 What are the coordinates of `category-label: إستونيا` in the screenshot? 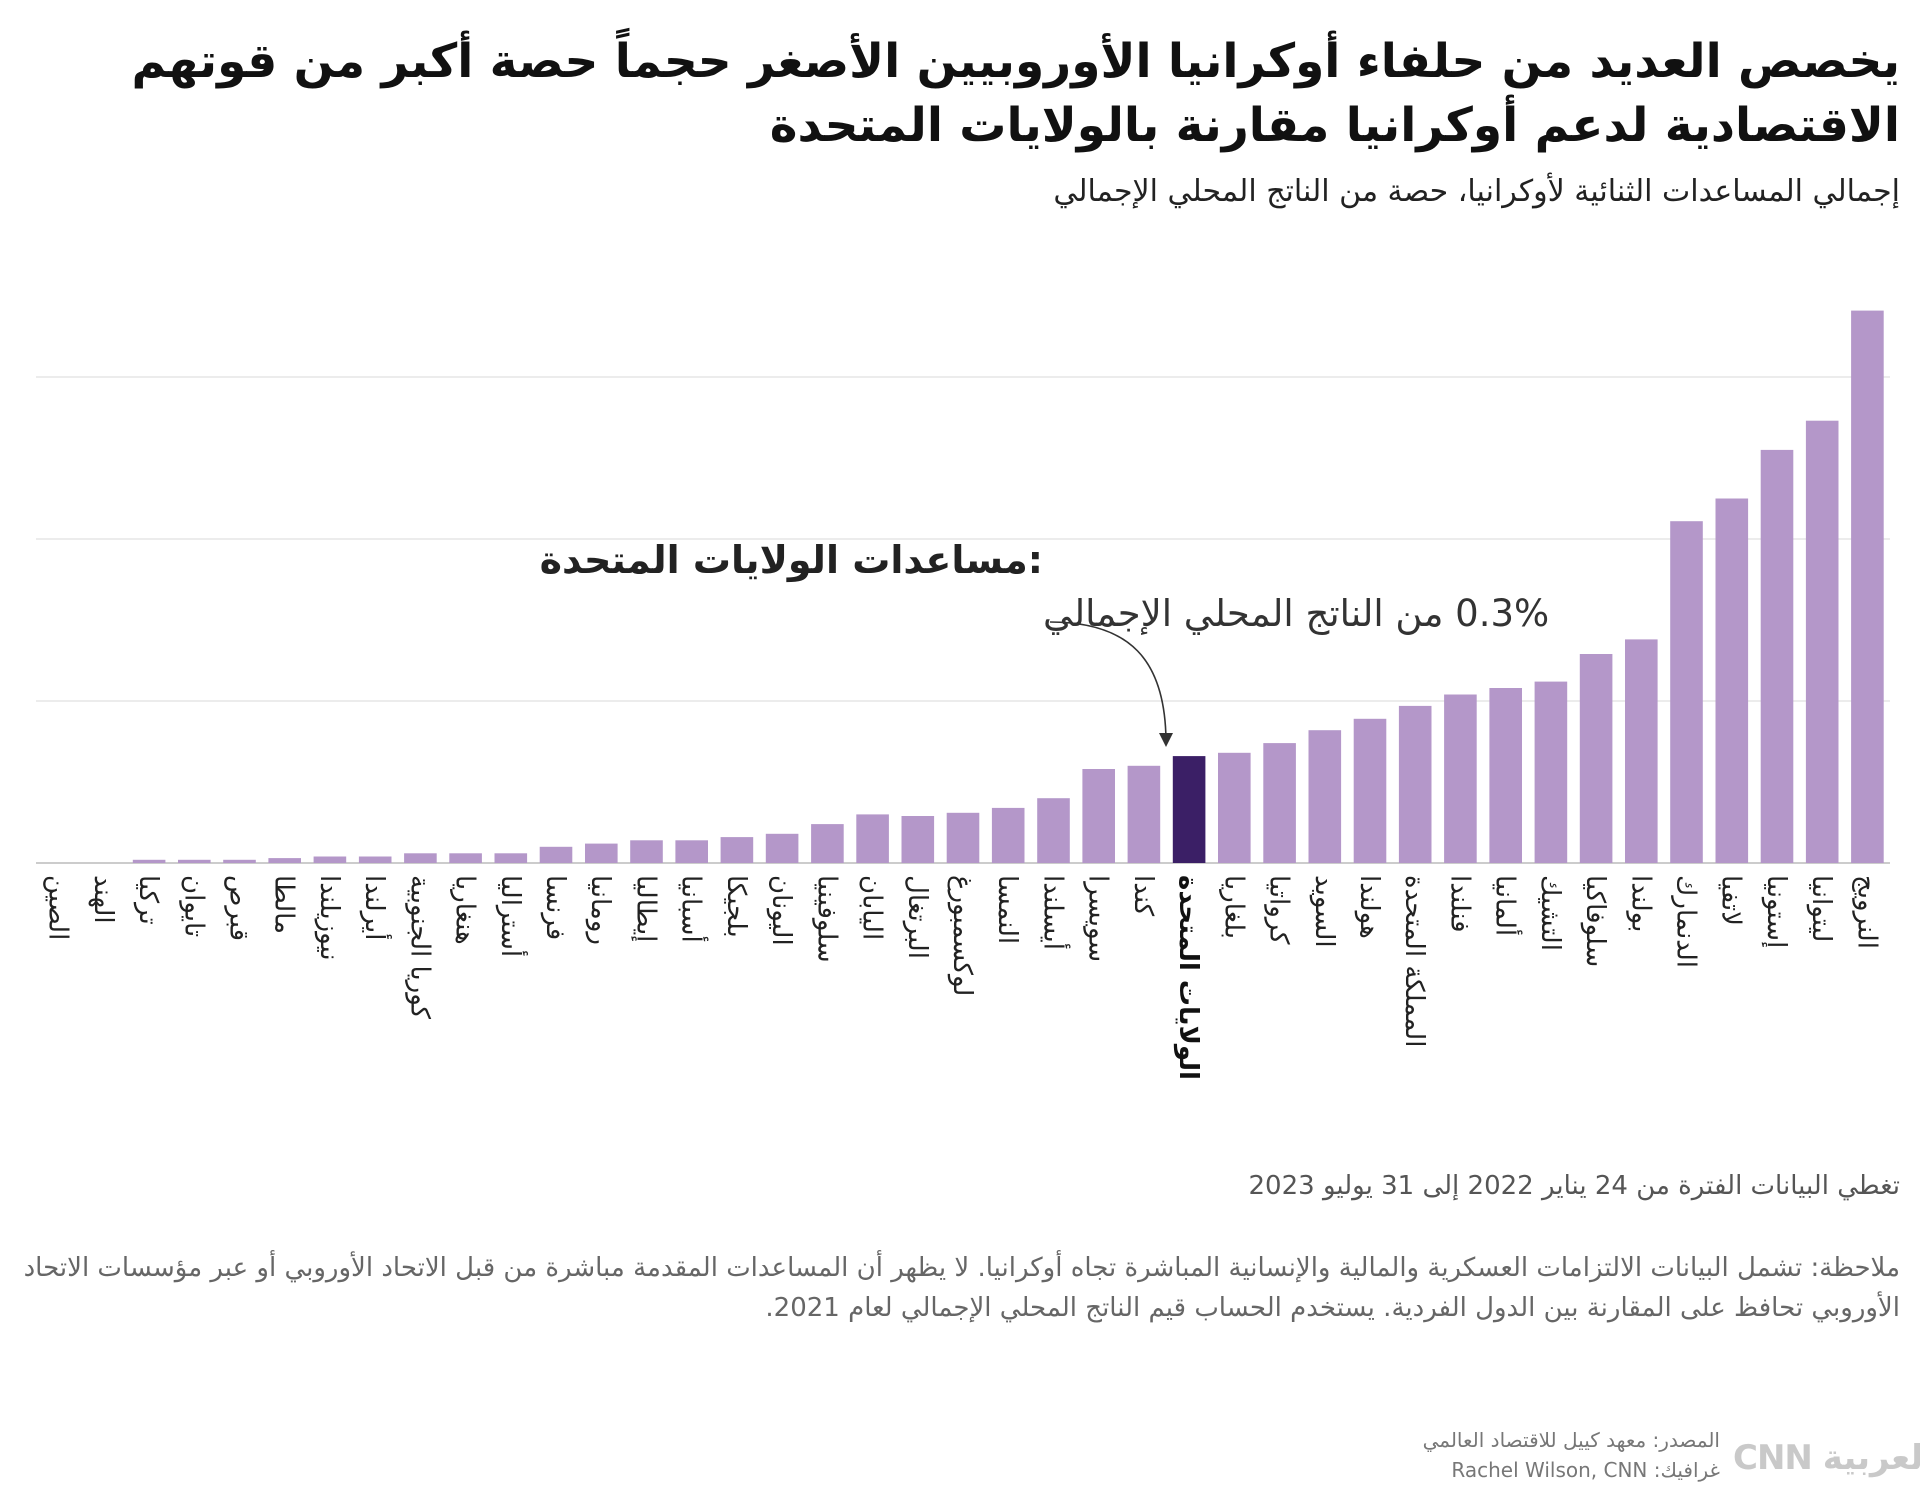 It's located at (1776, 911).